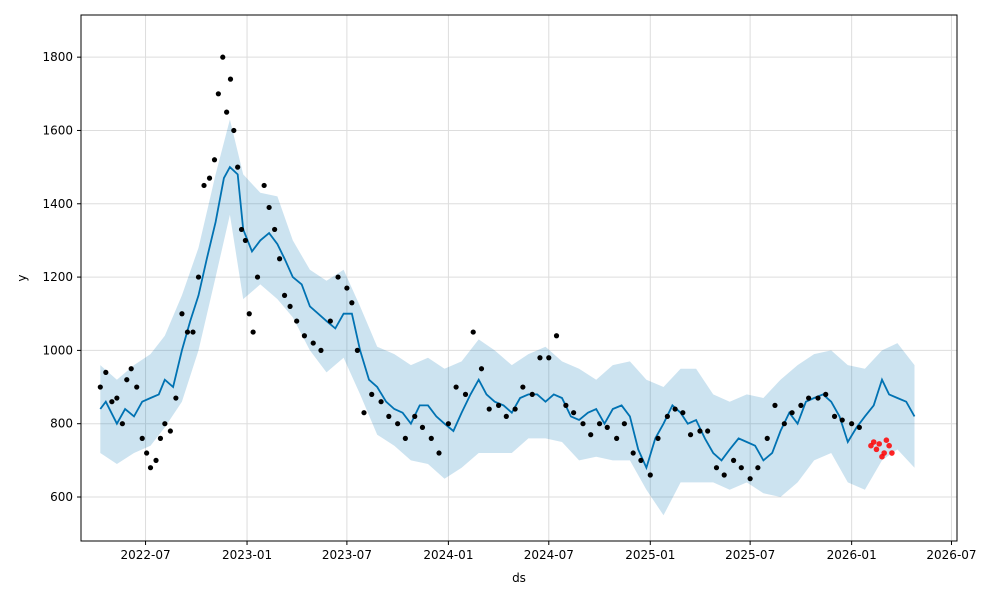 The height and width of the screenshot is (600, 1000). Describe the element at coordinates (881, 448) in the screenshot. I see `future-points` at that location.